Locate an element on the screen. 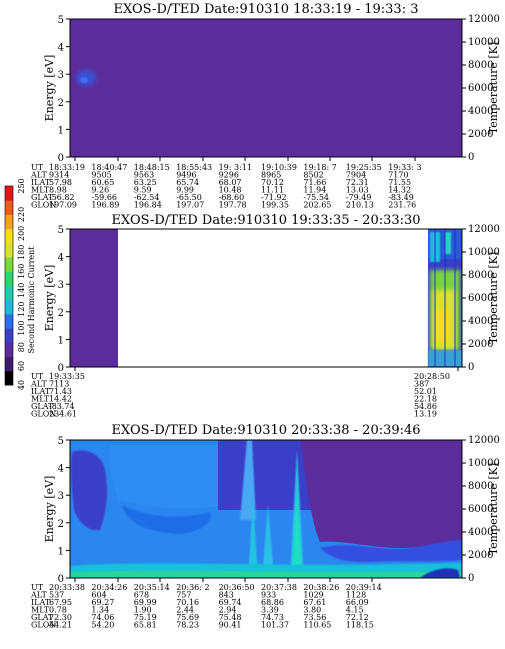 Image resolution: width=505 pixels, height=649 pixels. orbit-cell: 72.31 is located at coordinates (357, 182).